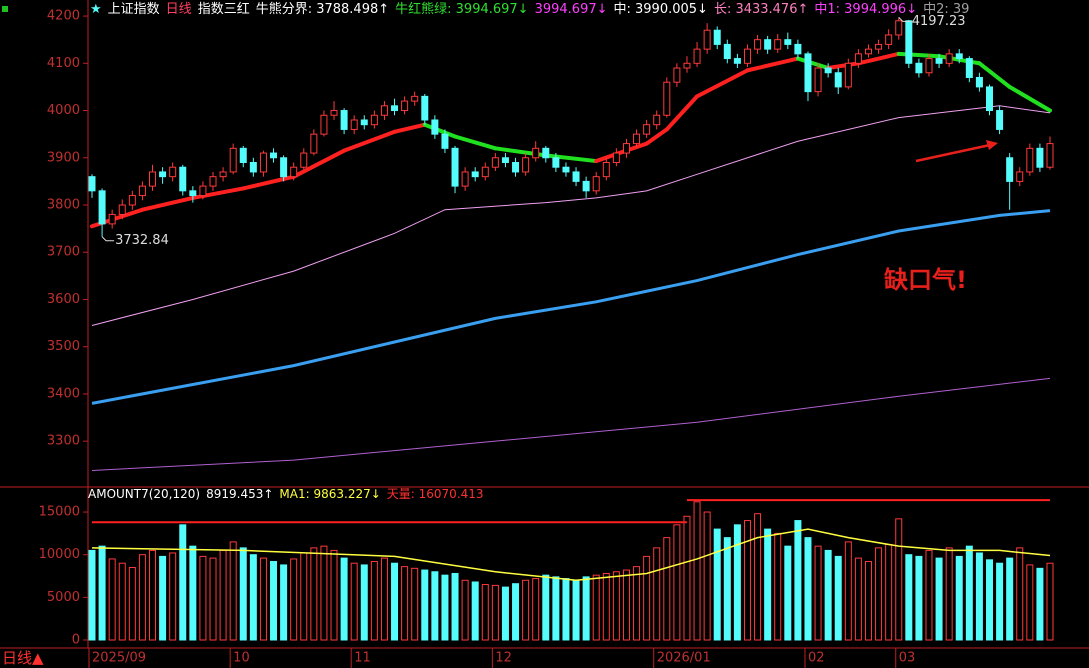  Describe the element at coordinates (992, 145) in the screenshot. I see `arrow-head` at that location.